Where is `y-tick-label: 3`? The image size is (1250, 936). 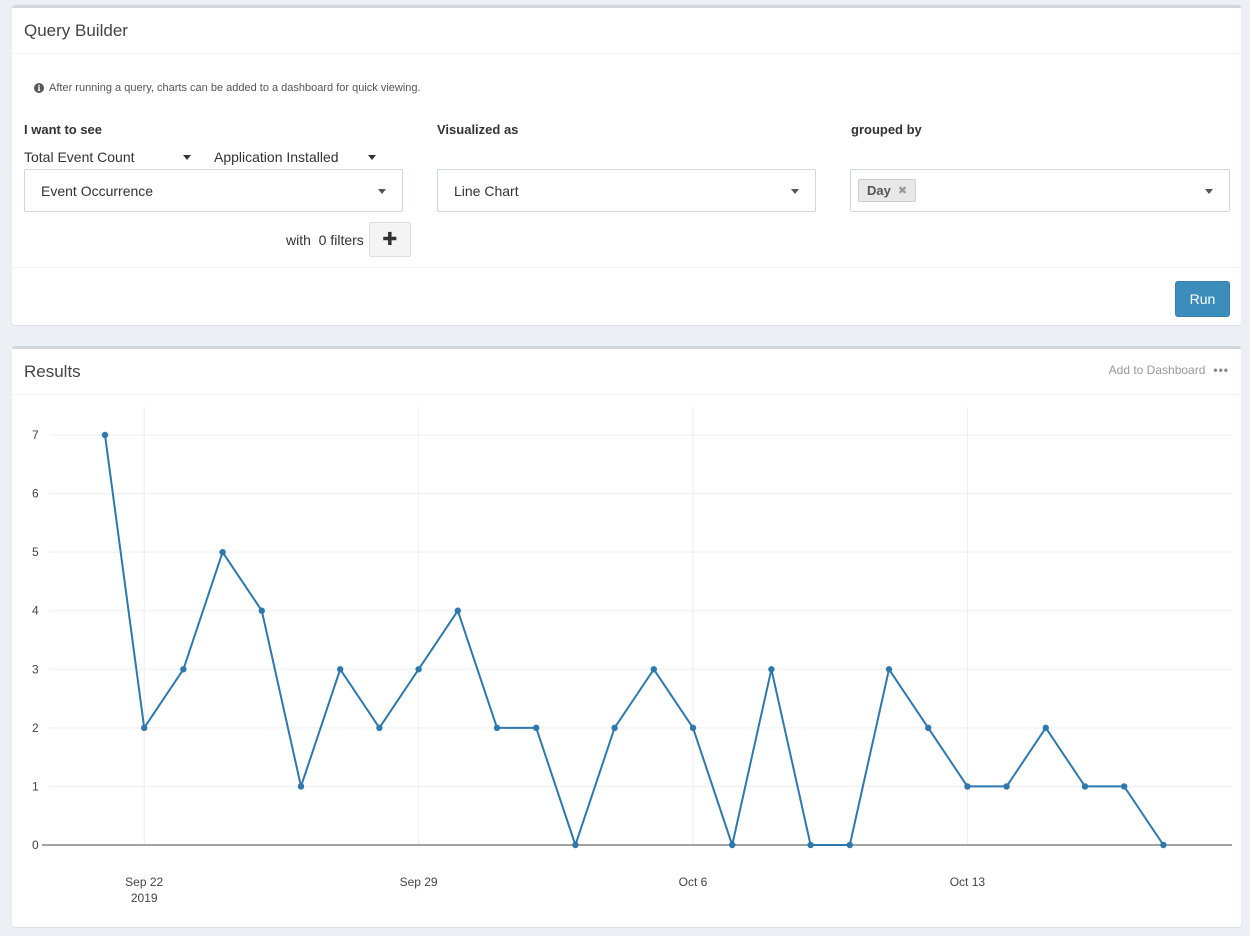
y-tick-label: 3 is located at coordinates (35, 669).